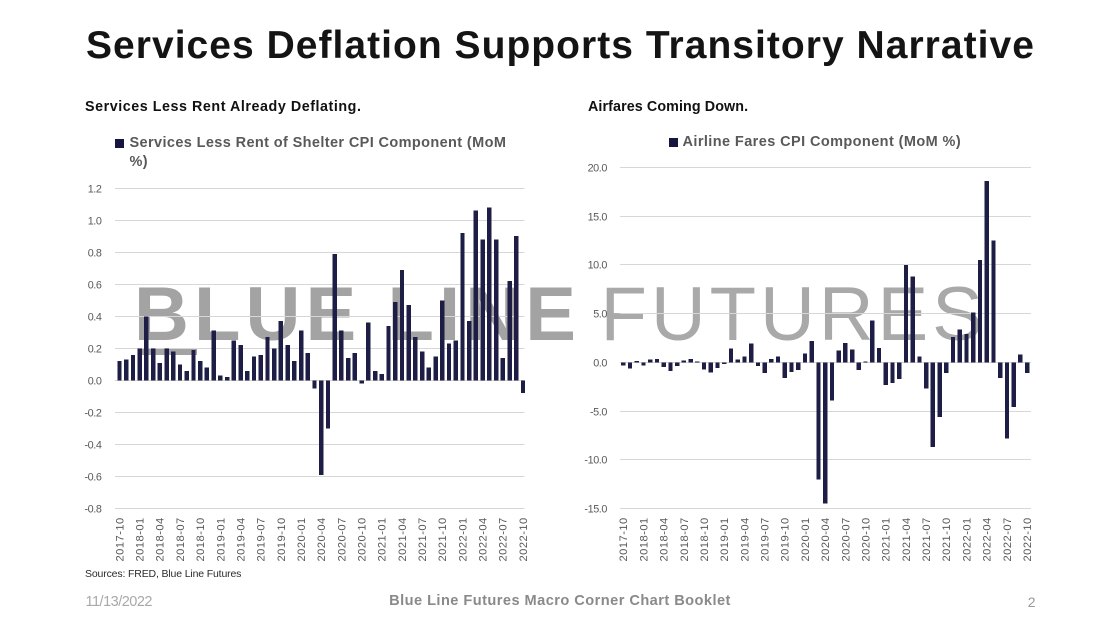 This screenshot has width=1120, height=630. What do you see at coordinates (95, 221) in the screenshot?
I see `svg-text: 1.0` at bounding box center [95, 221].